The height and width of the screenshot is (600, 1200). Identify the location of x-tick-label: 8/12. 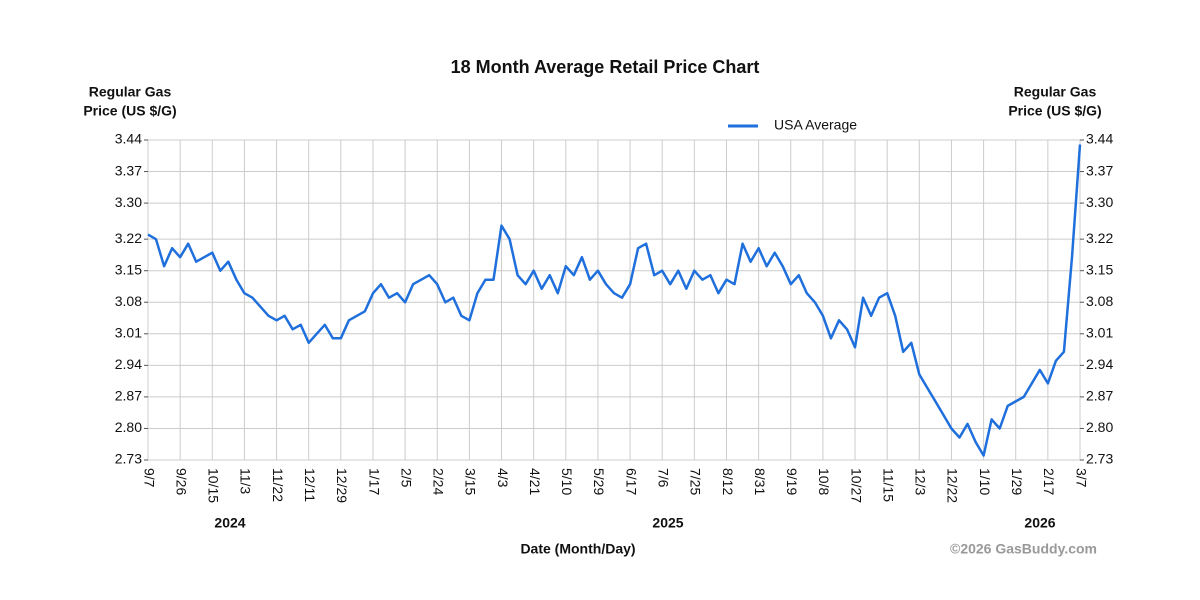
(728, 481).